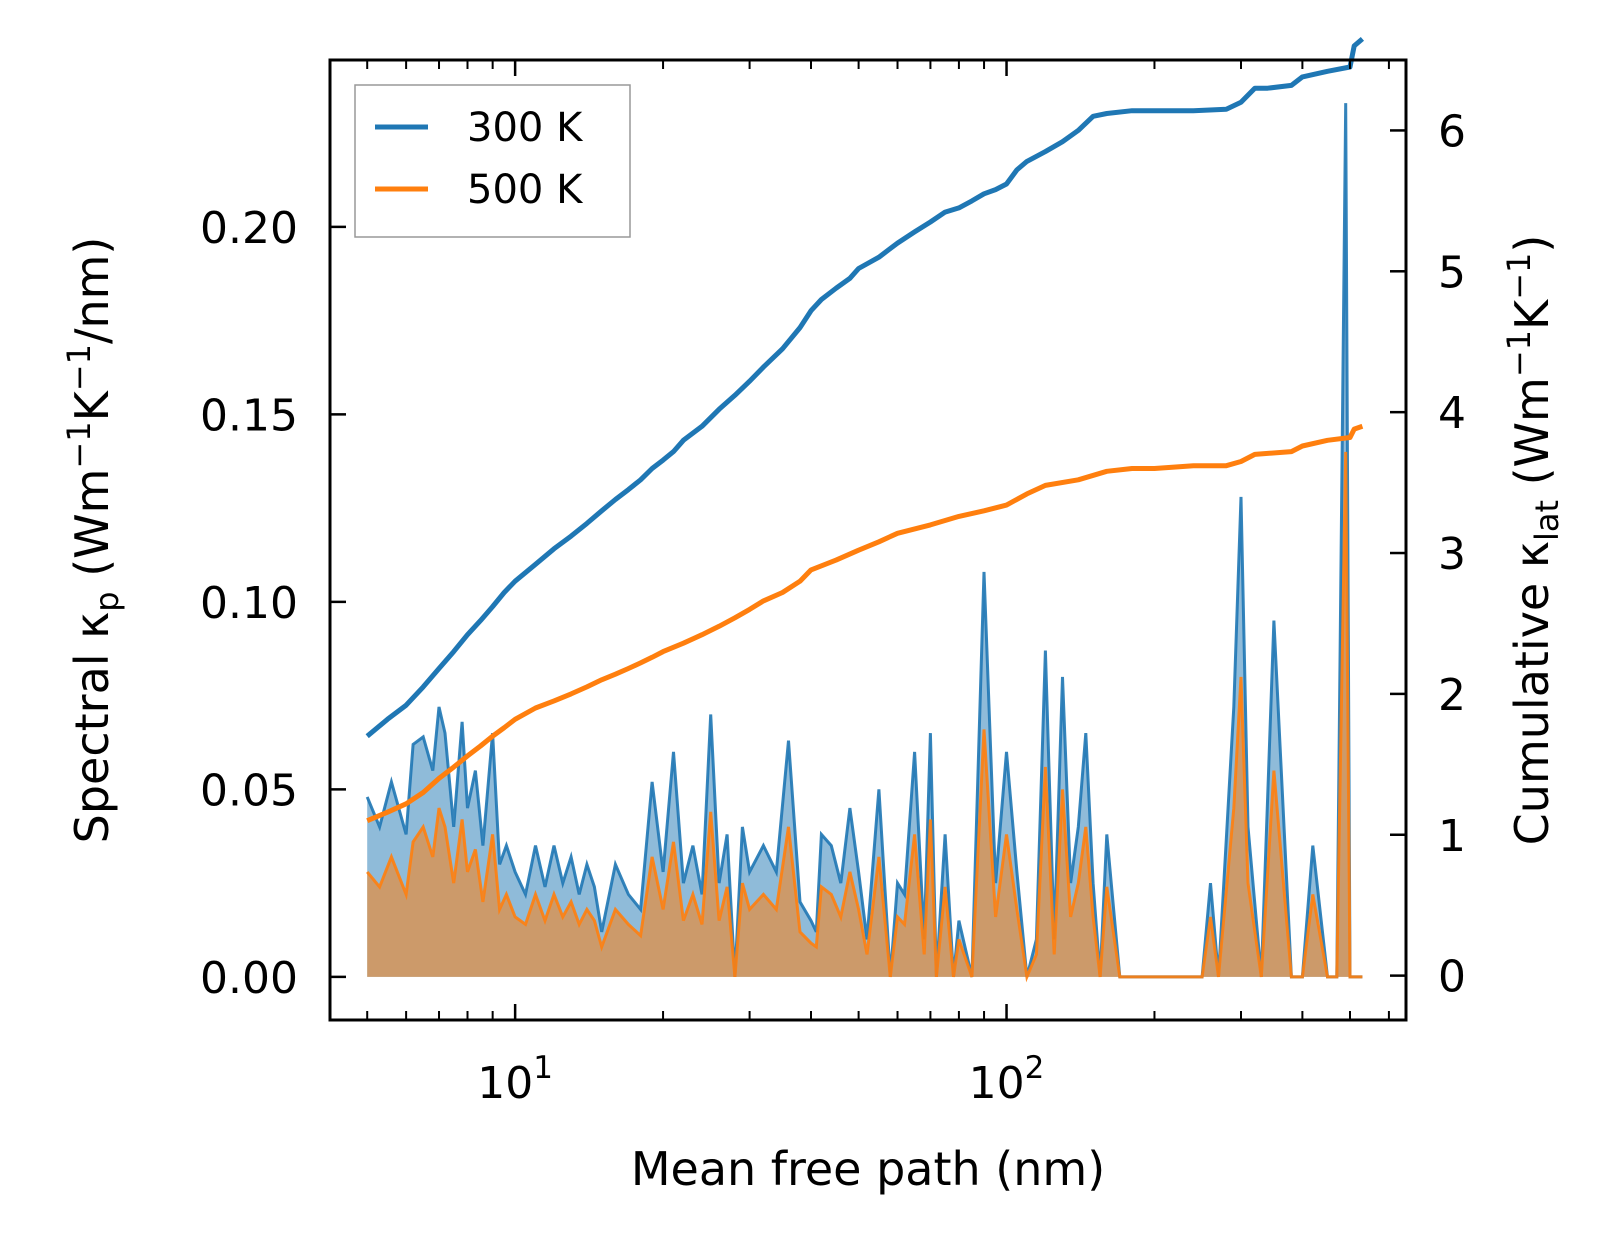  I want to click on y-axis-right-title: Cumulative κlat (Wm−1K−1), so click(1533, 540).